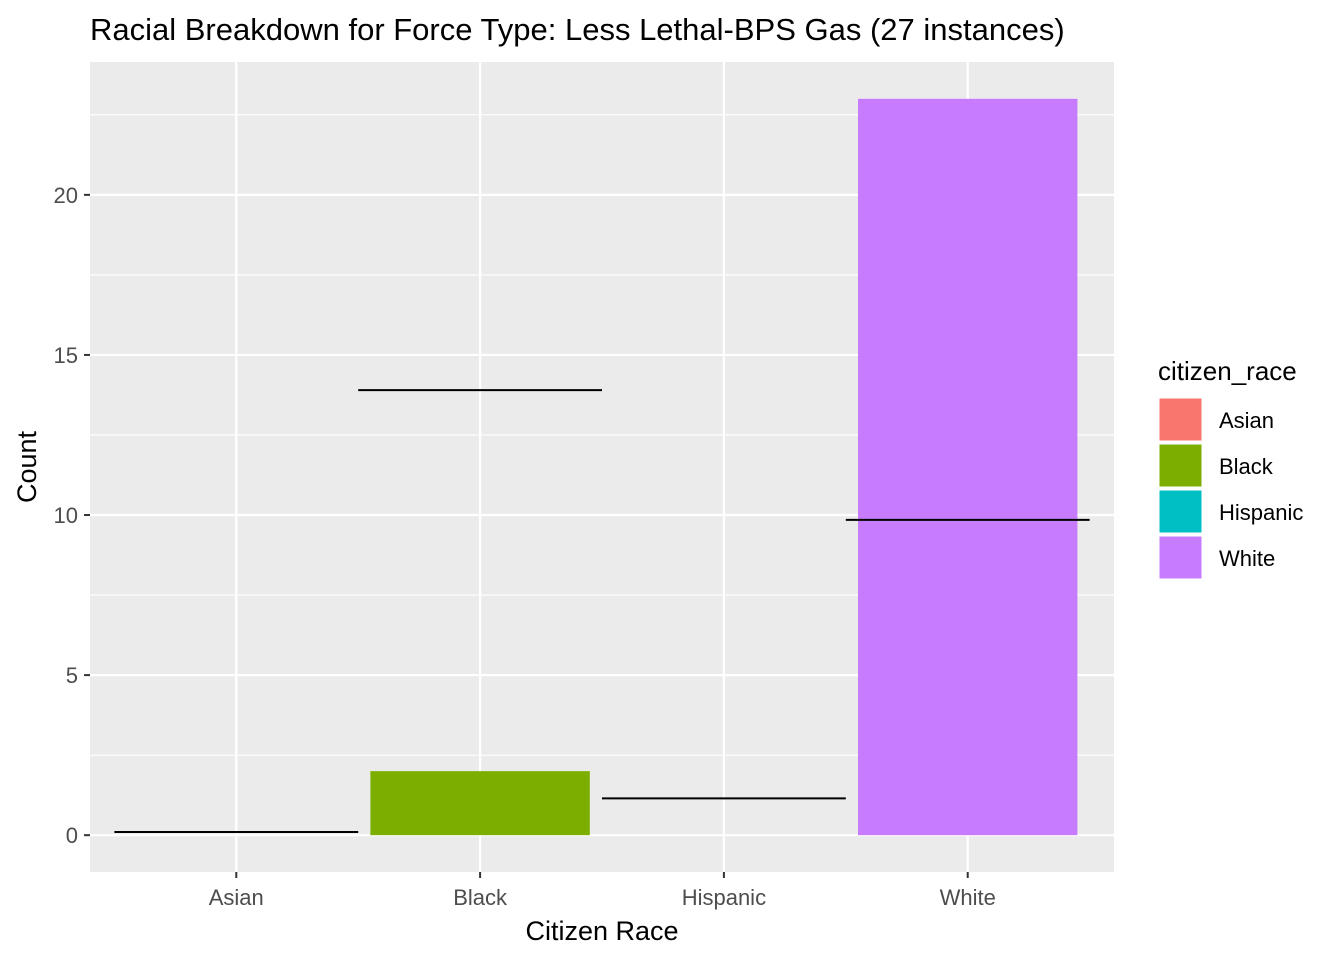  Describe the element at coordinates (1180, 465) in the screenshot. I see `legend-key-black` at that location.